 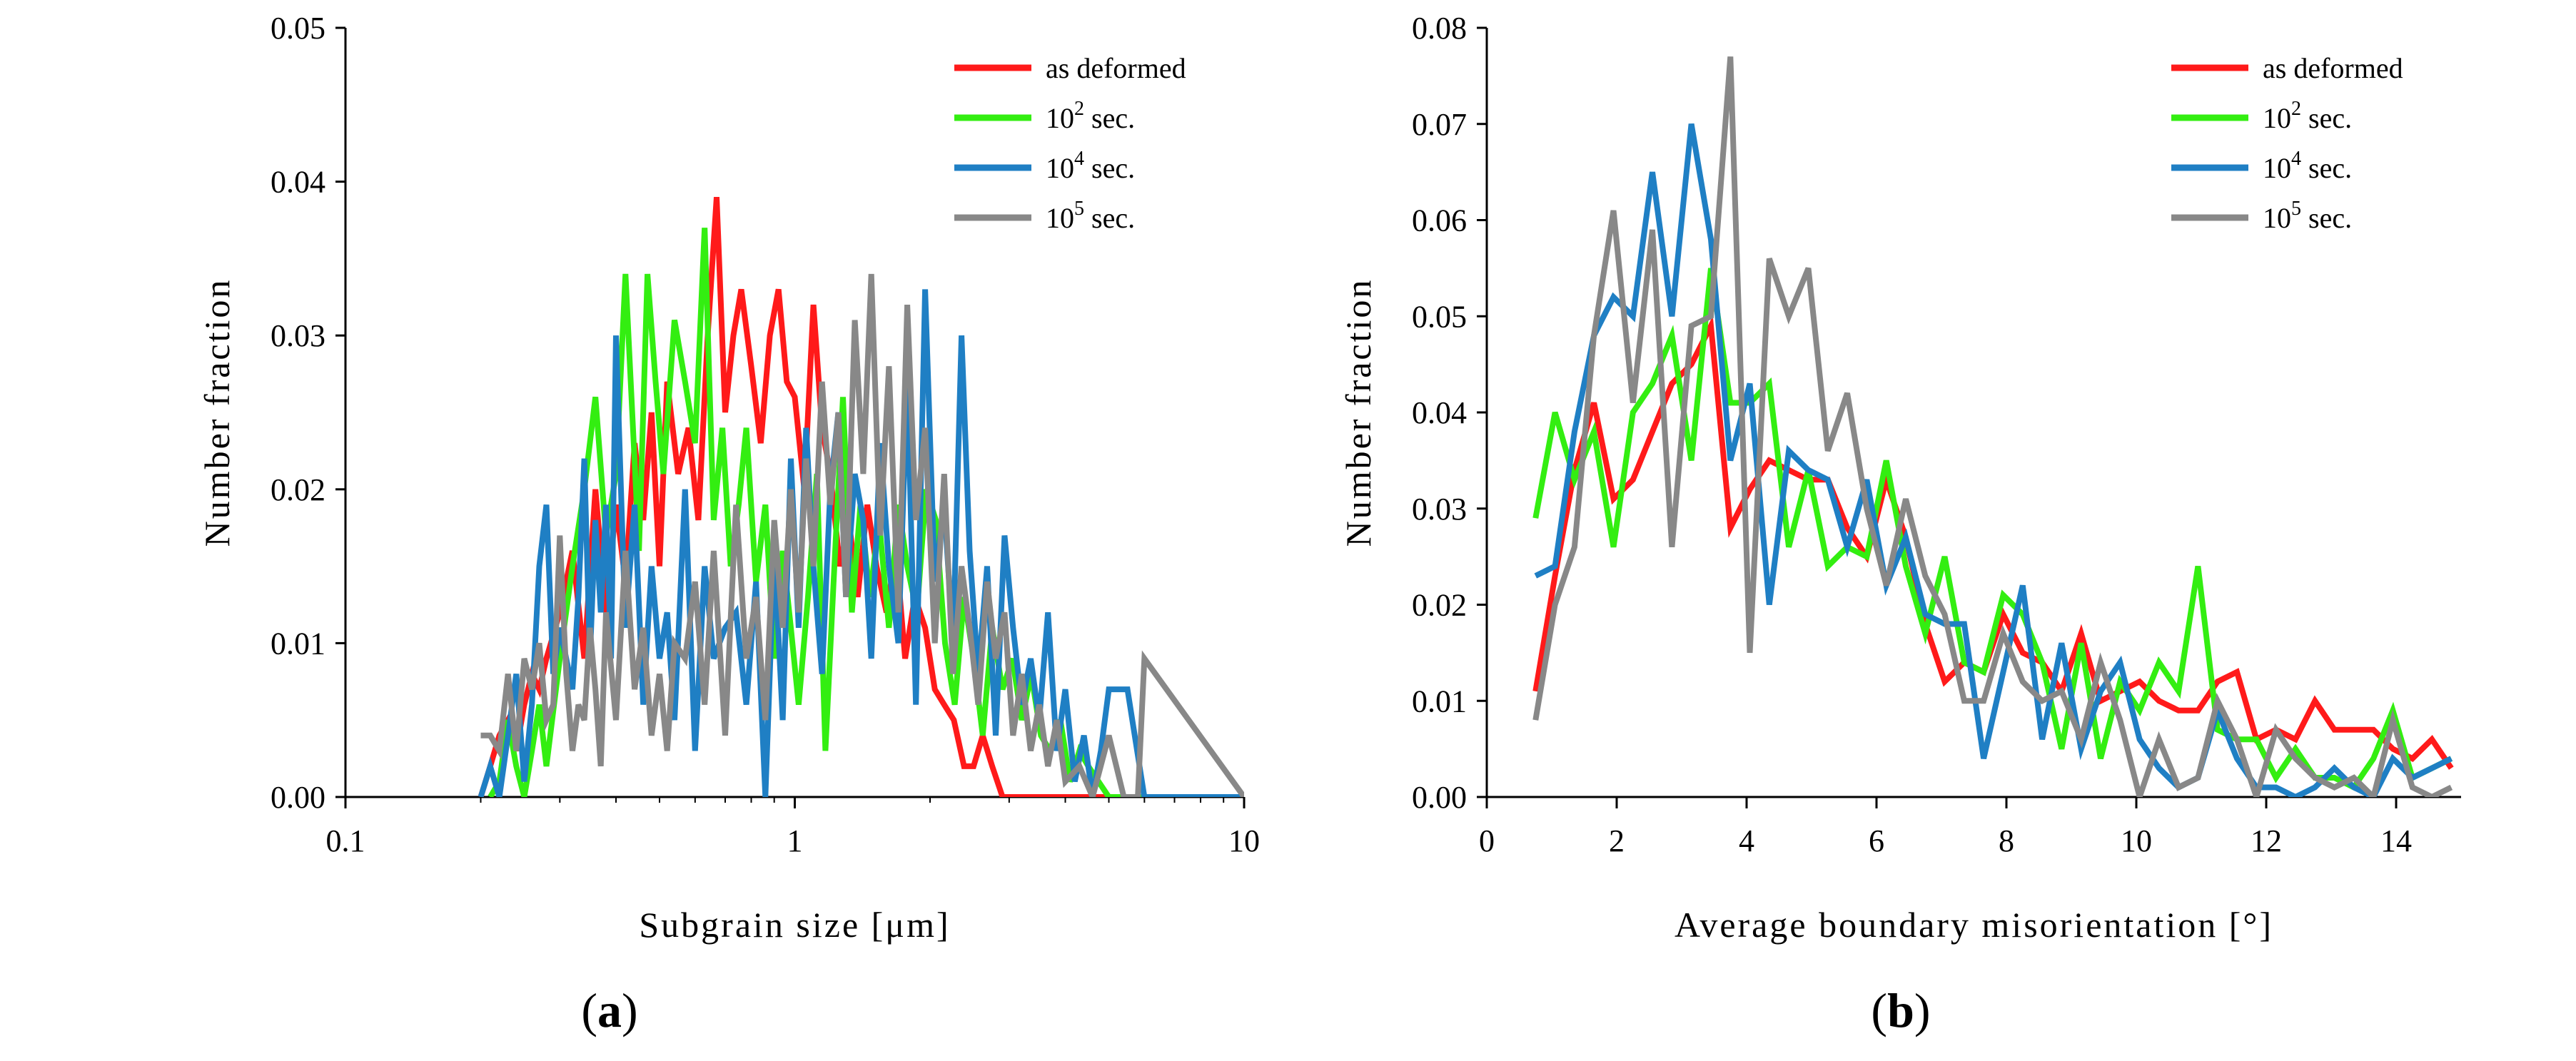 I want to click on x-tick-label: 6, so click(x=1876, y=840).